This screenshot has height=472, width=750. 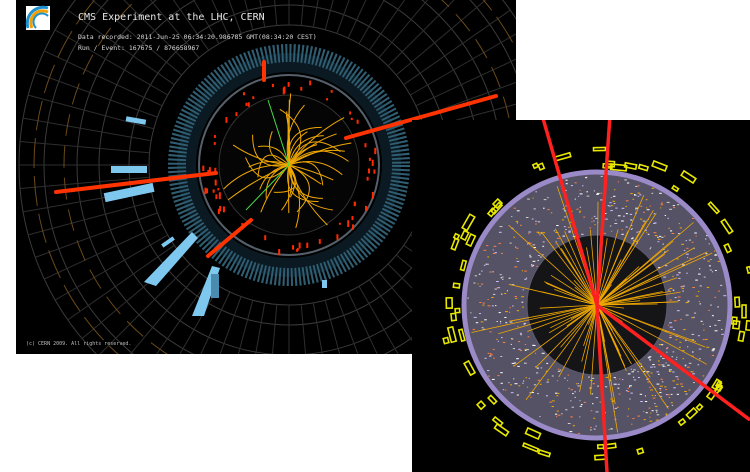 What do you see at coordinates (139, 48) in the screenshot?
I see `run-event-text: Run / Event: 167675 / 876658967` at bounding box center [139, 48].